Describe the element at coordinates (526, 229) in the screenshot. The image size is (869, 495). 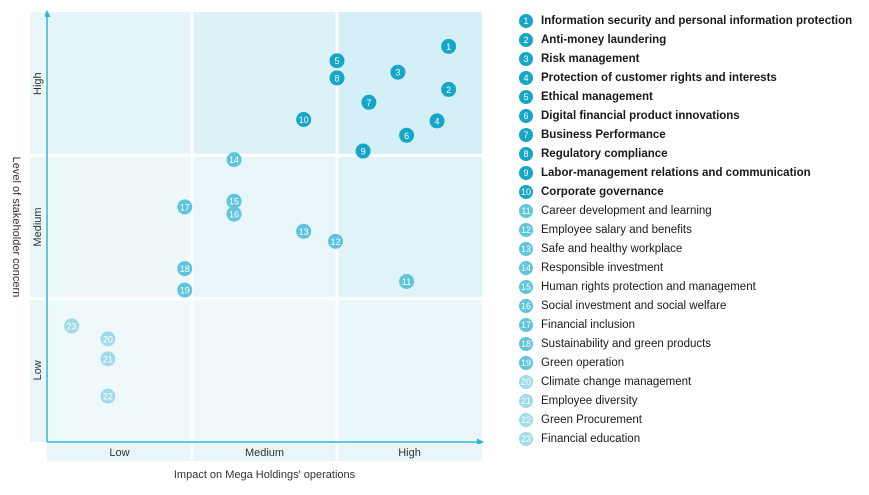
I see `legend-number-badge: 12` at that location.